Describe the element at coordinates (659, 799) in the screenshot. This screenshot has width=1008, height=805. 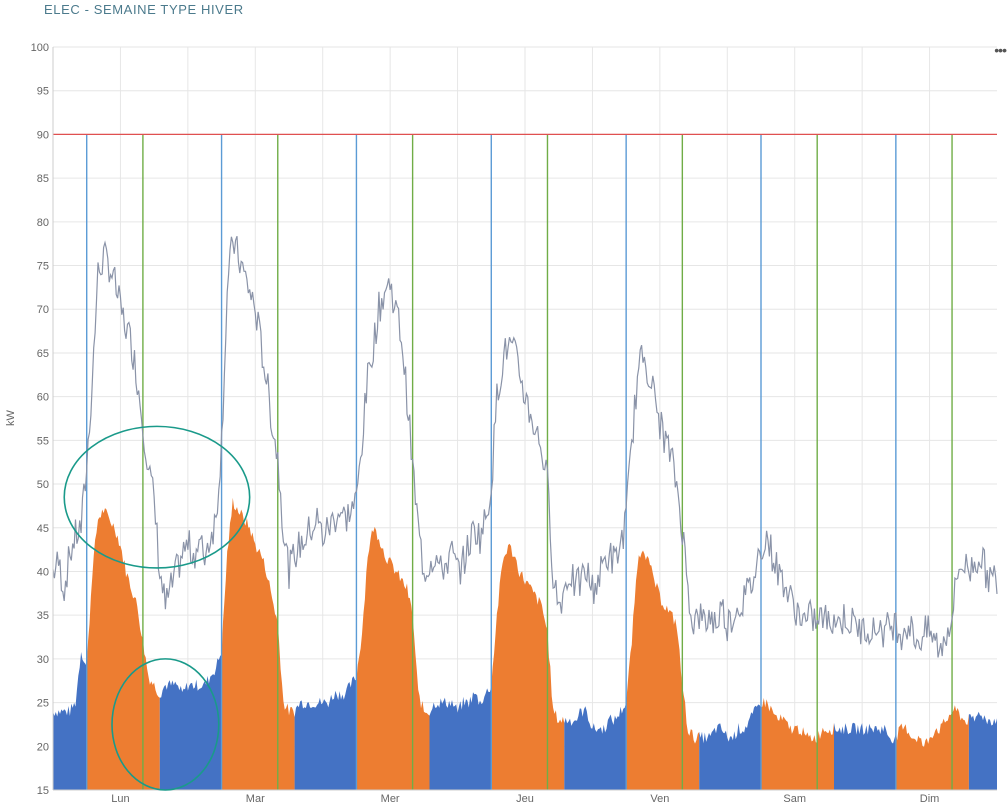
I see `x-tick-label: Ven` at that location.